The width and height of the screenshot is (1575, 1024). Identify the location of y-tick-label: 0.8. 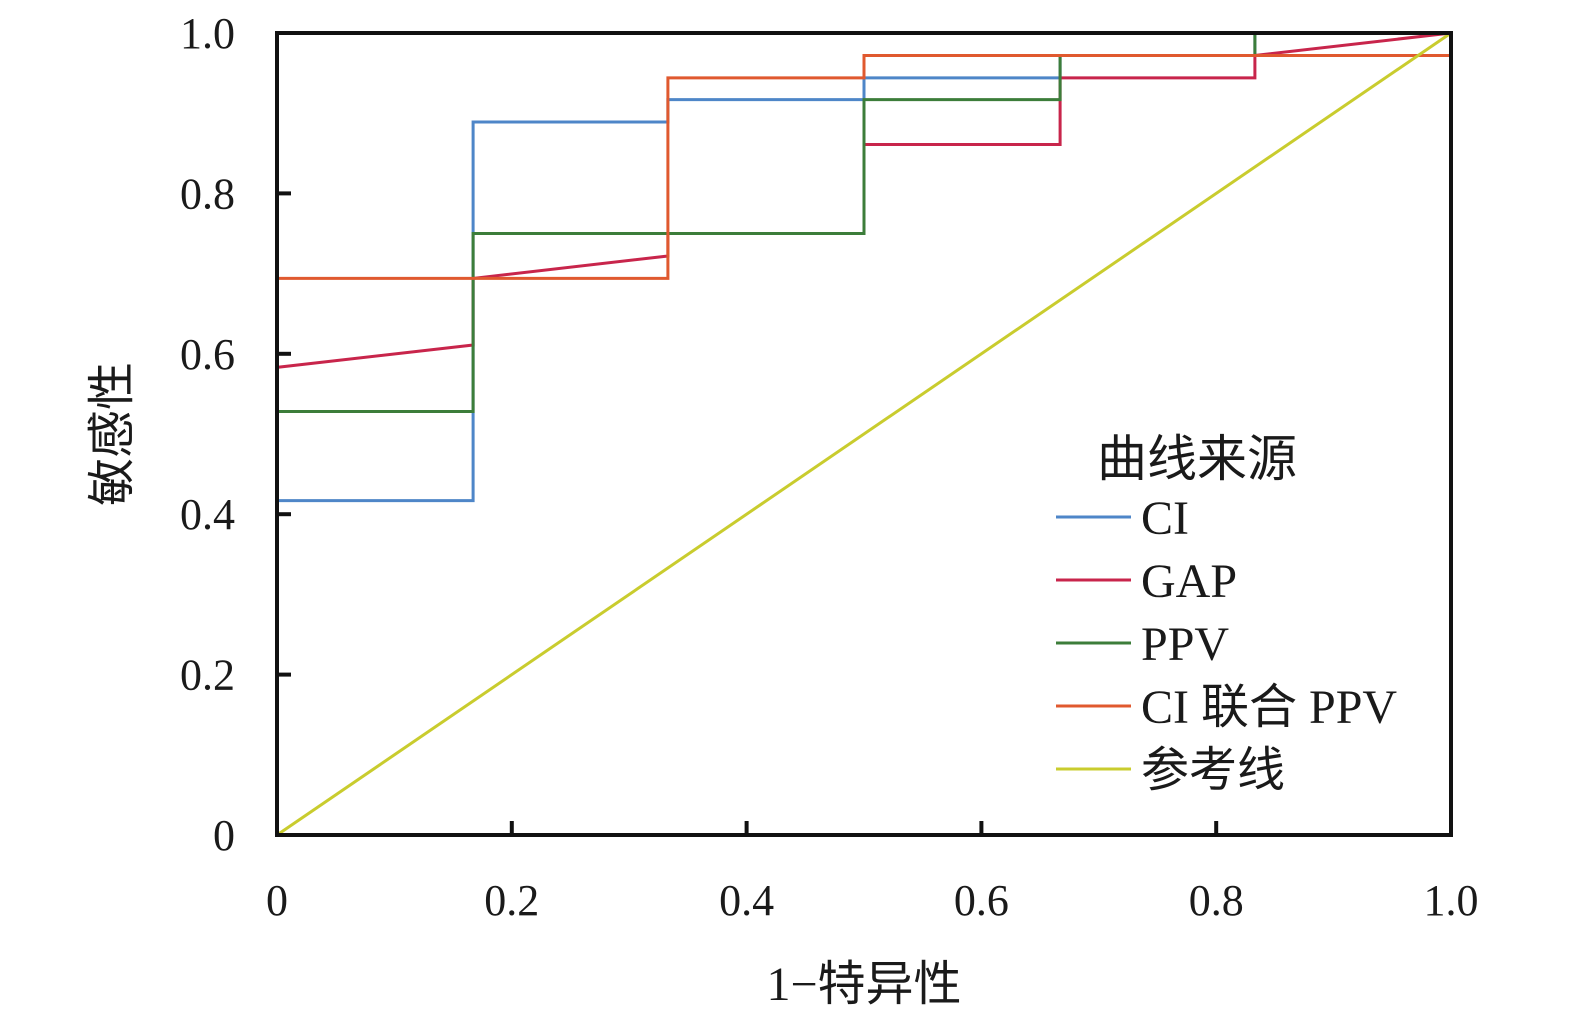
(207, 193).